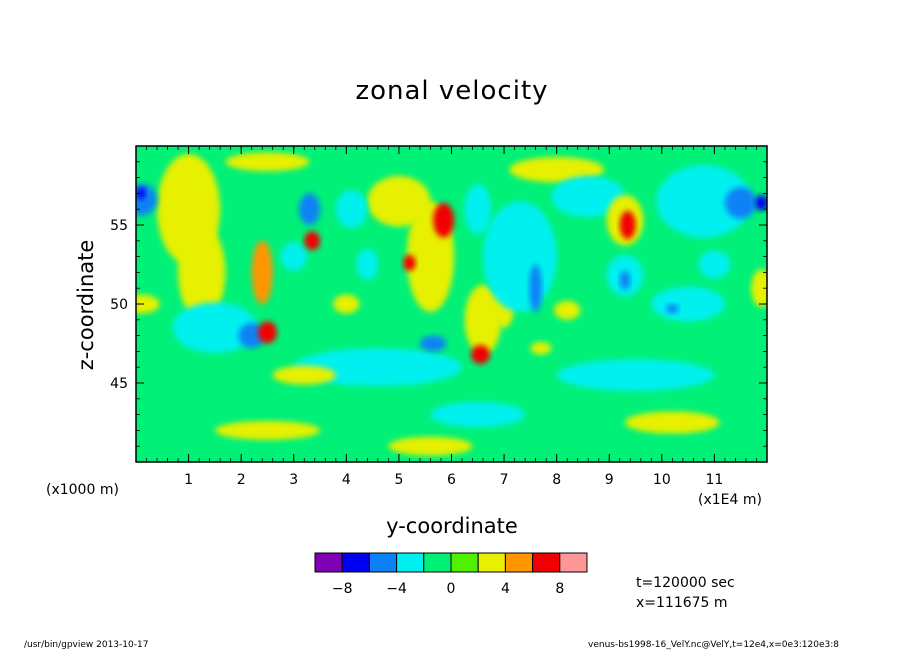  I want to click on time-annotation: t=120000 sec, so click(685, 583).